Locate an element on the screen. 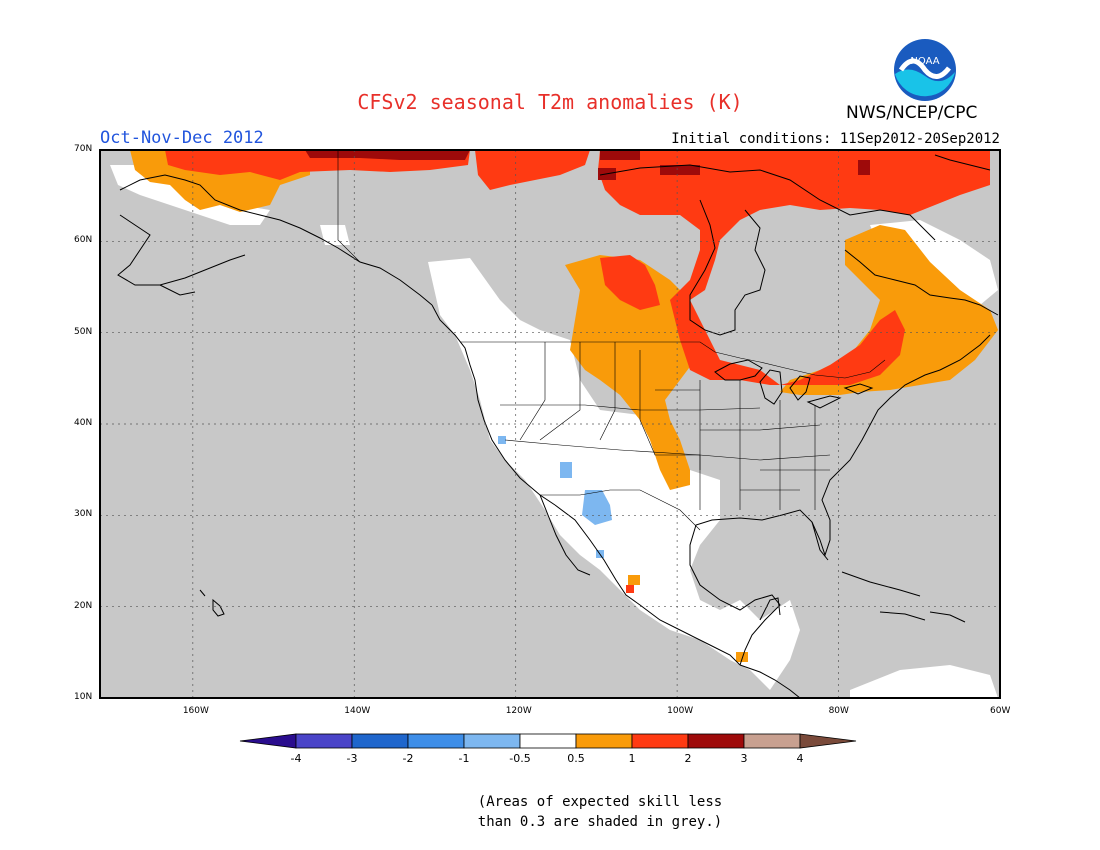 This screenshot has height=850, width=1100. latitude-label: 70N is located at coordinates (83, 149).